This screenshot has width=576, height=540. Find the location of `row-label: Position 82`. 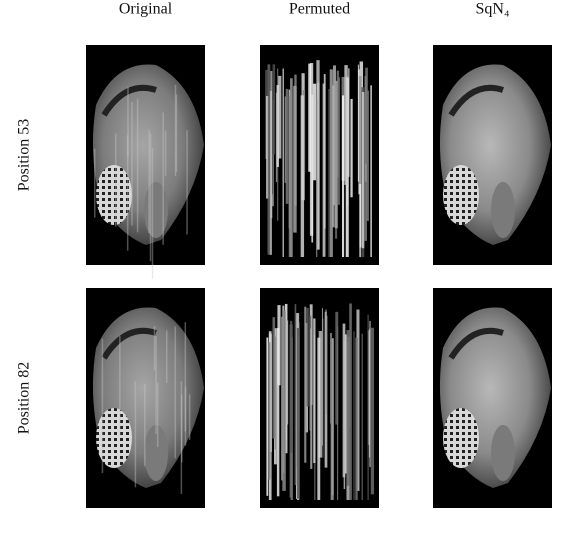

row-label: Position 82 is located at coordinates (24, 398).